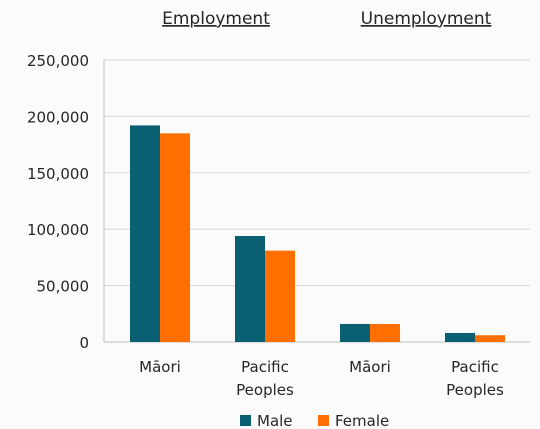 This screenshot has width=540, height=429. I want to click on y-tick-label: 50,000, so click(63, 287).